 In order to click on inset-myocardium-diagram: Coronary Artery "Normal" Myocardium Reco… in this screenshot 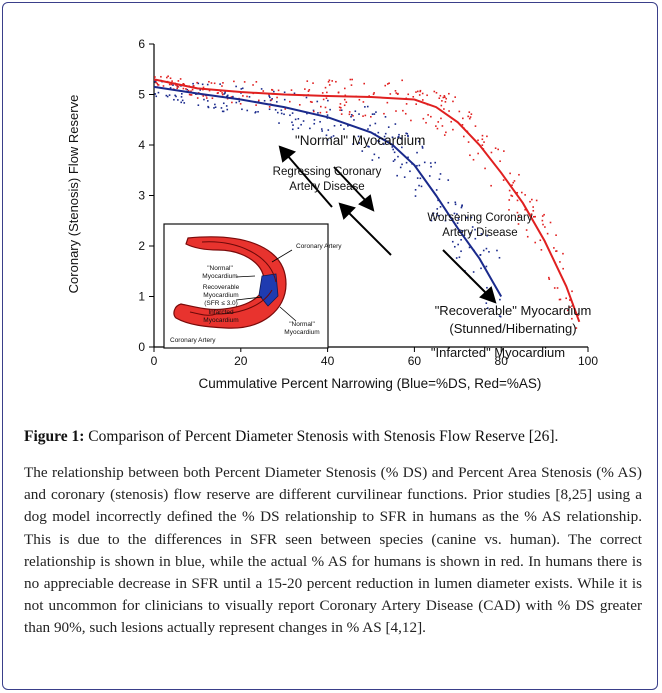, I will do `click(252, 286)`.